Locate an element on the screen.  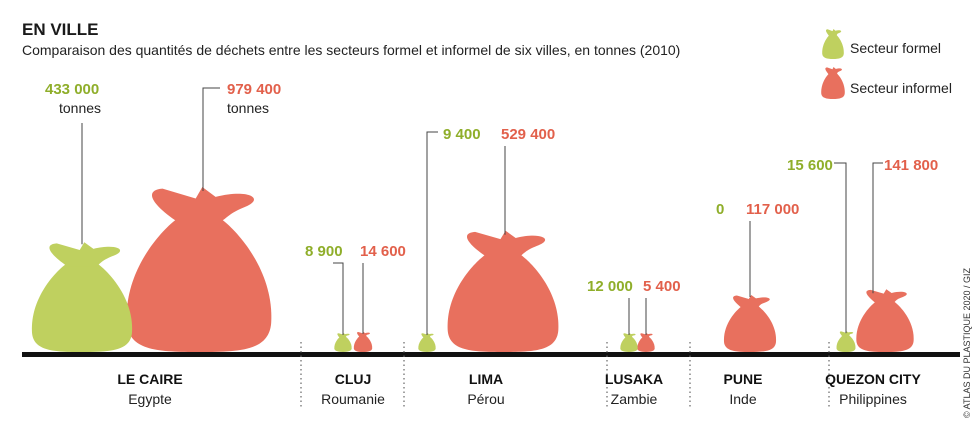
legend-item-informal: Secteur informel is located at coordinates (886, 83).